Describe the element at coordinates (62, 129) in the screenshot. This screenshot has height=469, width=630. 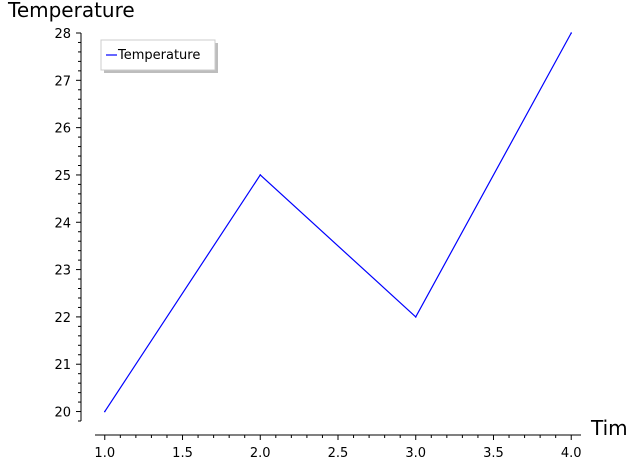
I see `y-tick-label: 26` at that location.